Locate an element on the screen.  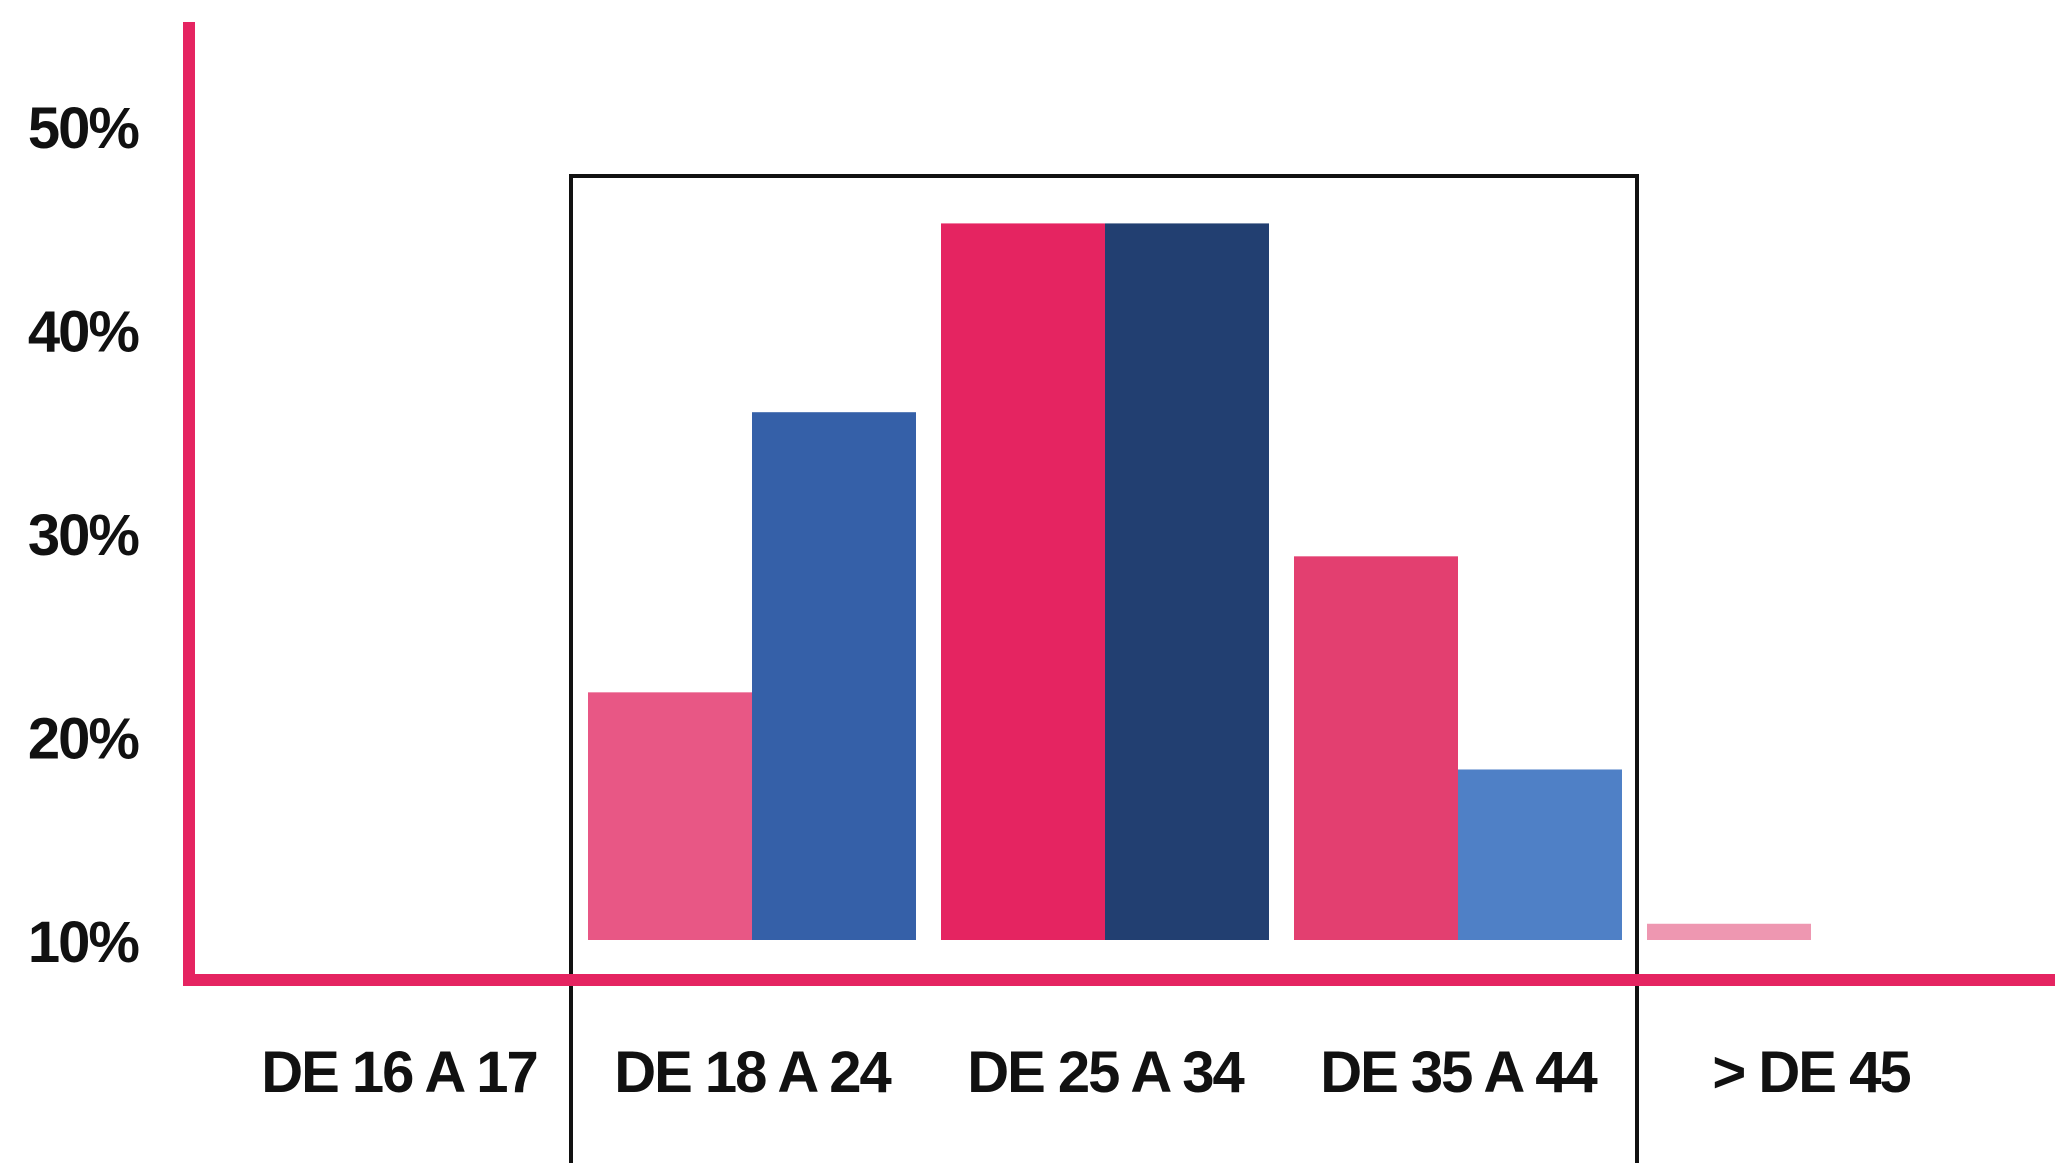
x-category-label: DE 16 A 17 is located at coordinates (399, 1072).